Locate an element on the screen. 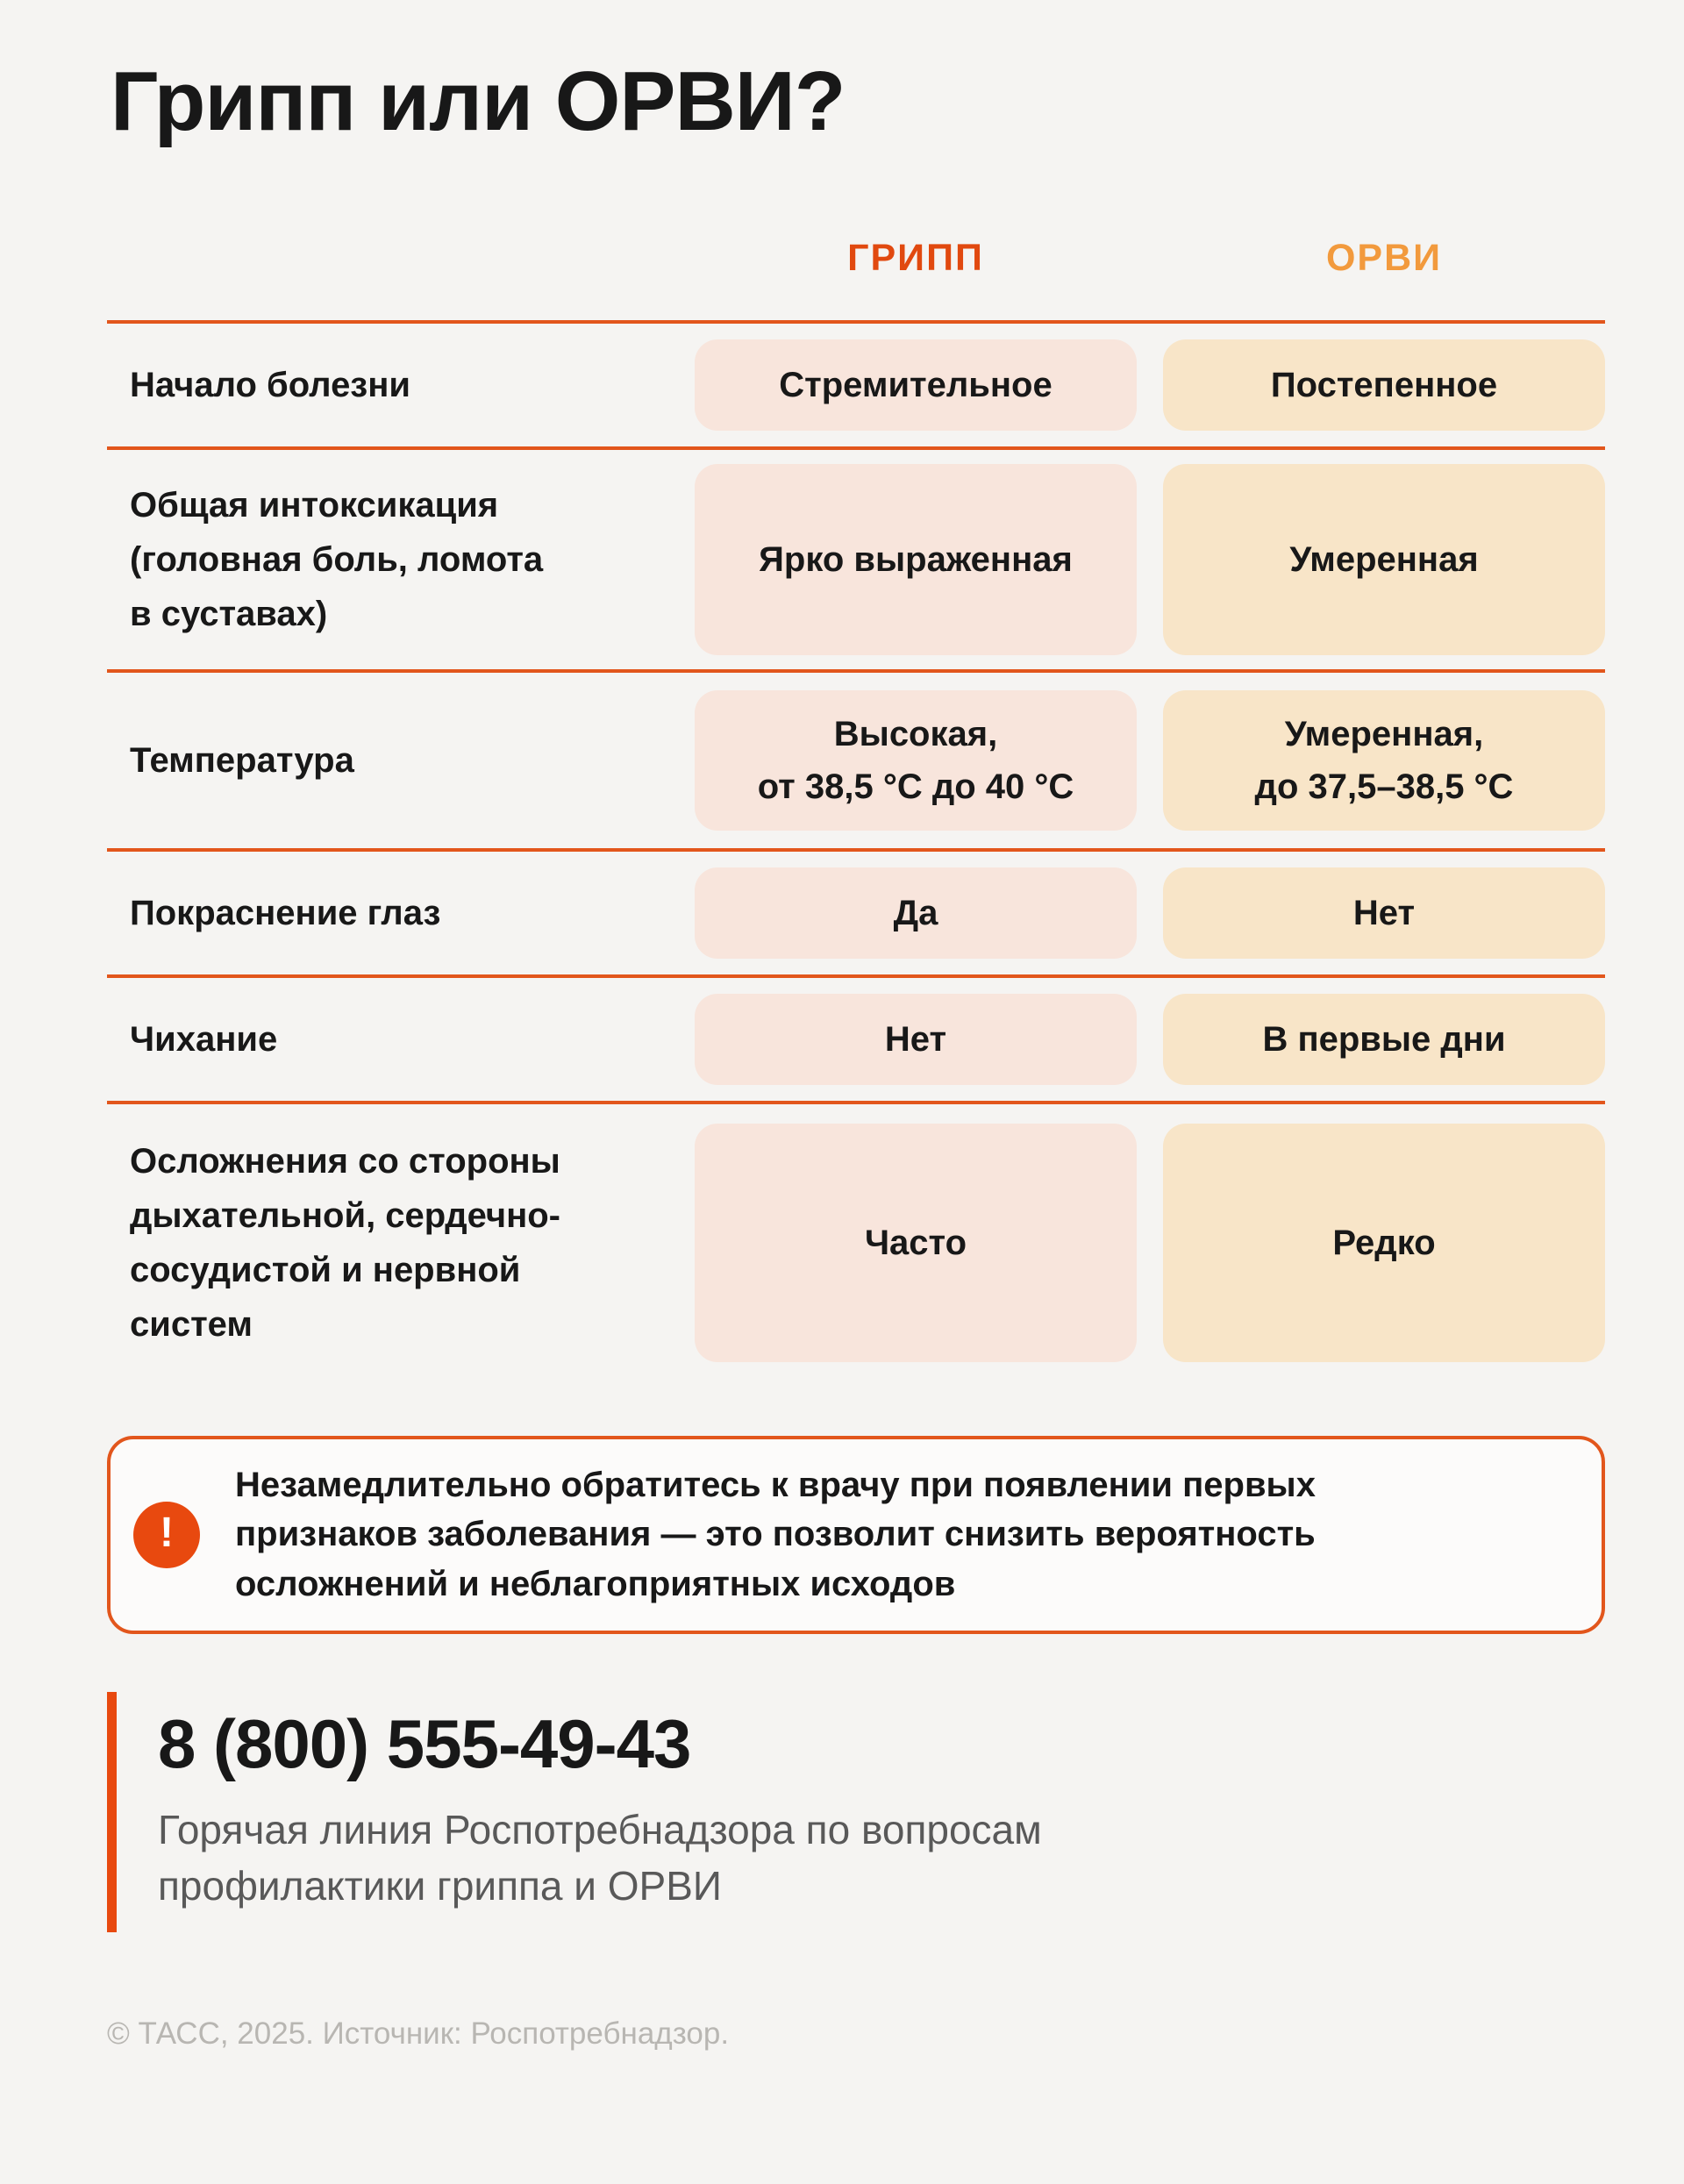  cell-orvi: Нет is located at coordinates (1384, 913).